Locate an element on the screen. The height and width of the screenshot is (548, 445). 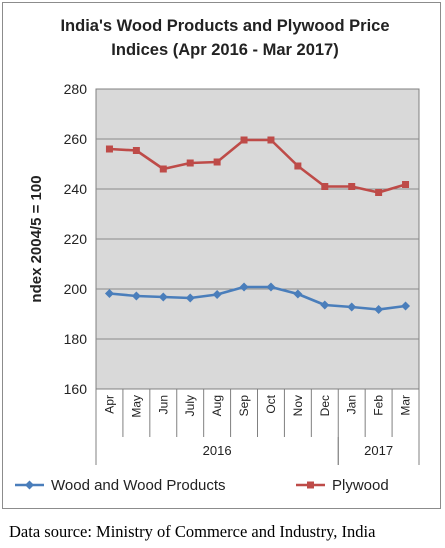
chart-title-line-2: Indices (Apr 2016 - Mar 2017) is located at coordinates (224, 50).